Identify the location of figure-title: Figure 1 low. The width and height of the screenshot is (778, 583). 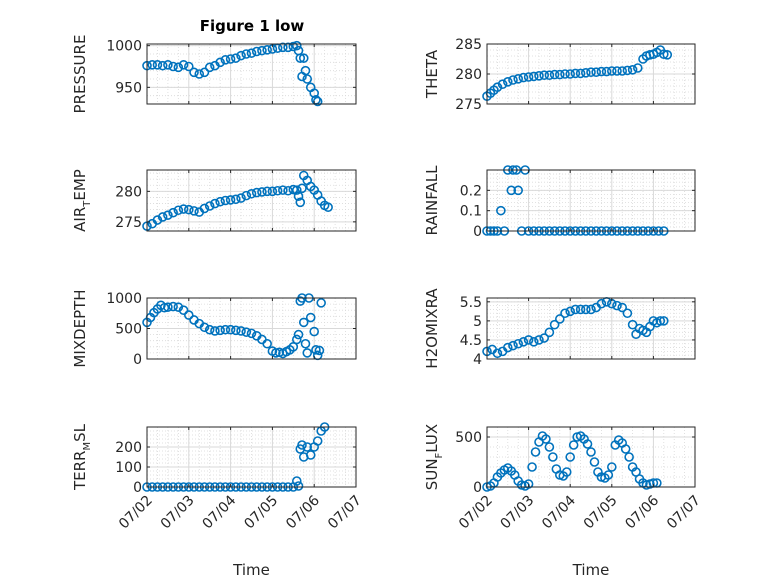
(252, 26).